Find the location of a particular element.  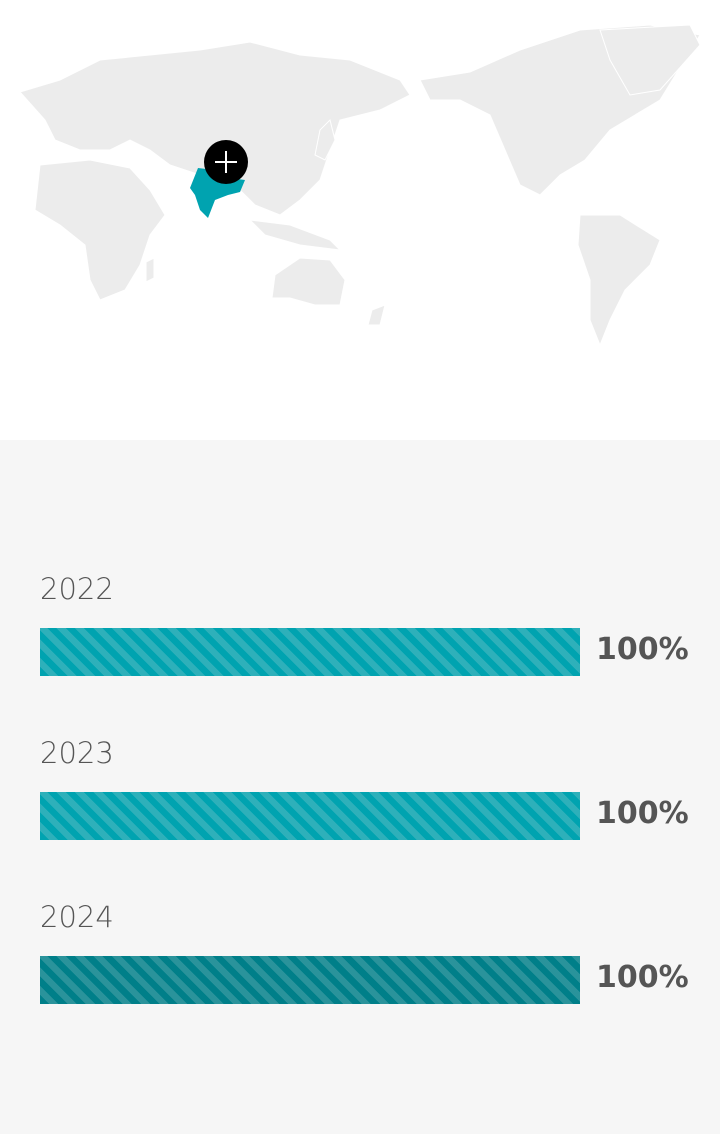

bar-2022 is located at coordinates (310, 652).